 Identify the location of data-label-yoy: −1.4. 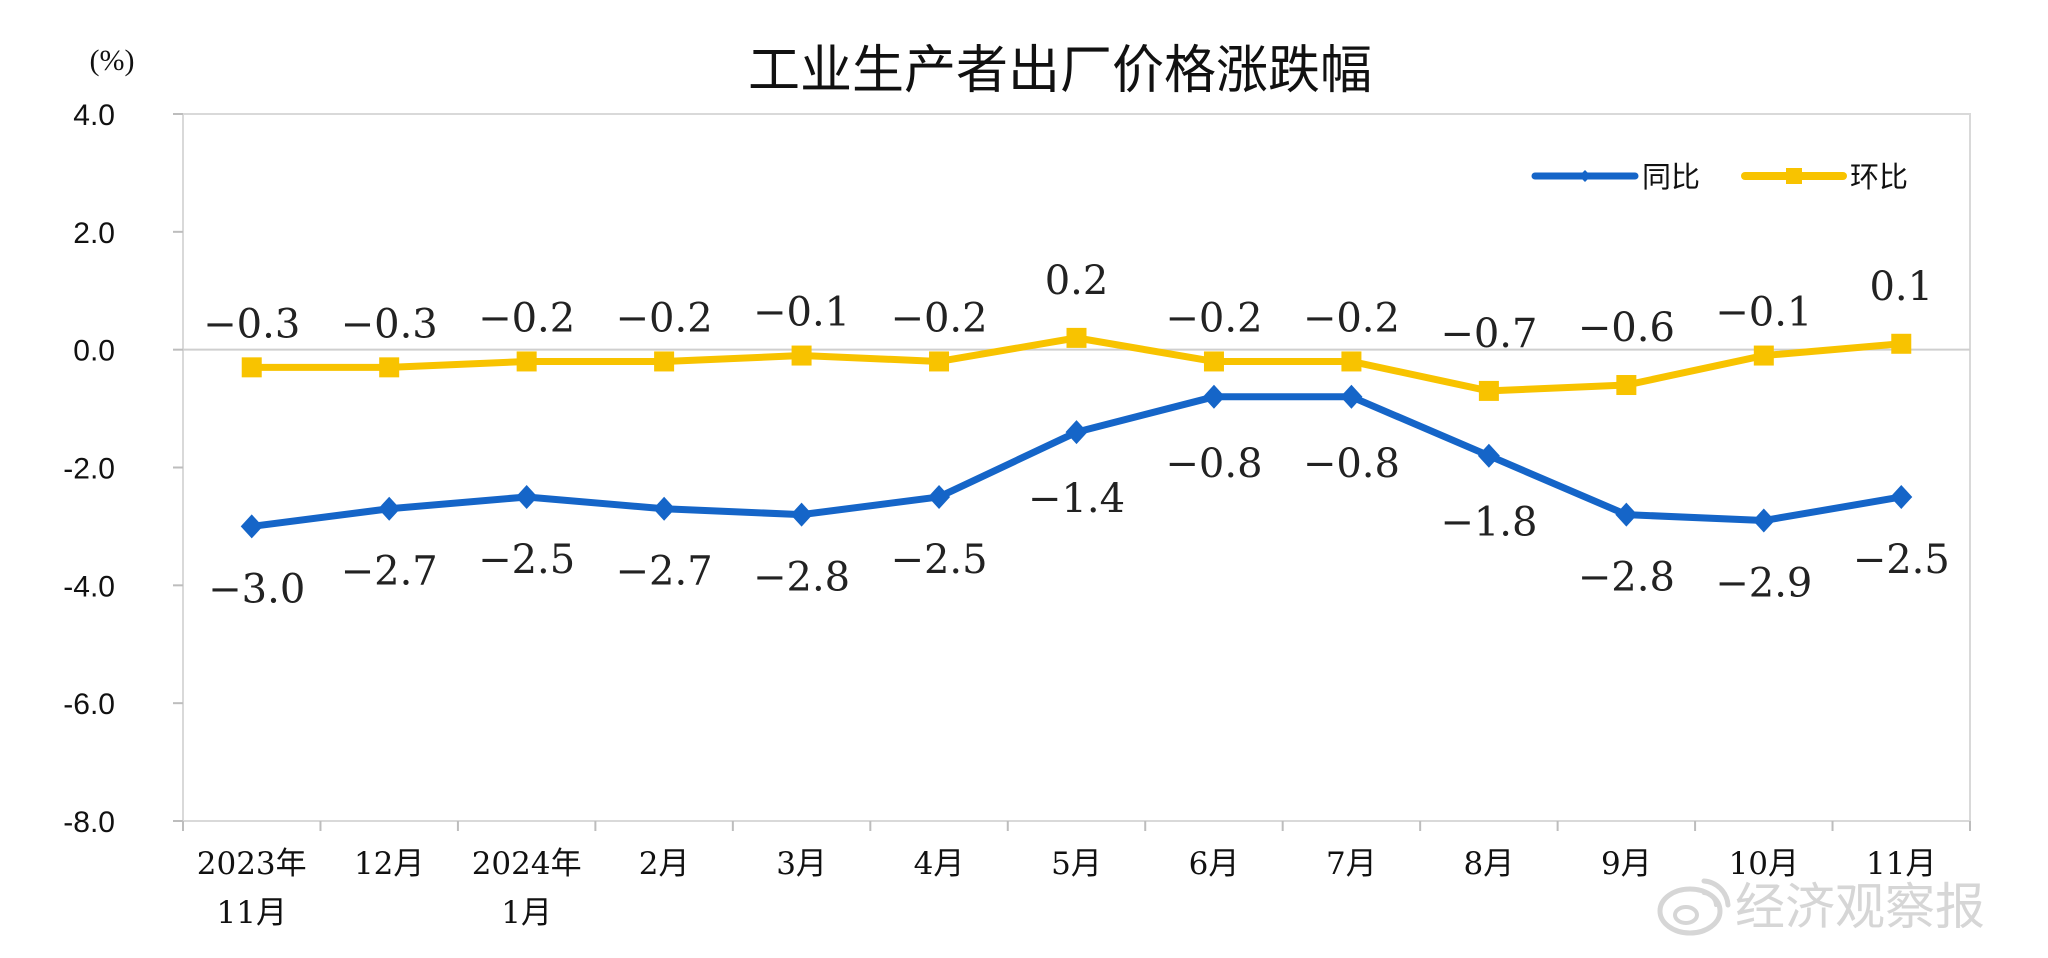
(1076, 499).